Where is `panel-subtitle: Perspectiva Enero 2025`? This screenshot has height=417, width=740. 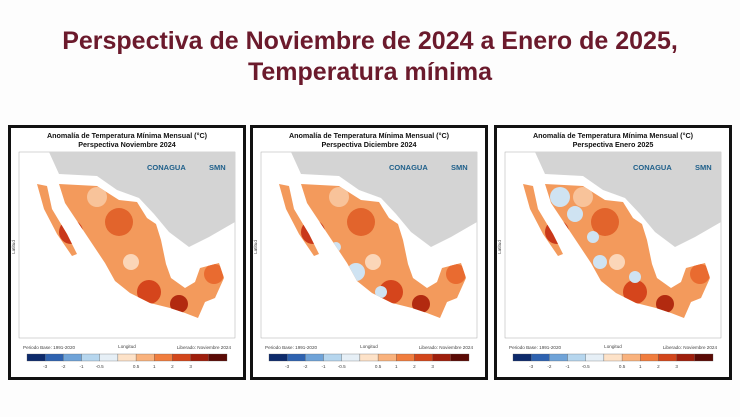 panel-subtitle: Perspectiva Enero 2025 is located at coordinates (613, 144).